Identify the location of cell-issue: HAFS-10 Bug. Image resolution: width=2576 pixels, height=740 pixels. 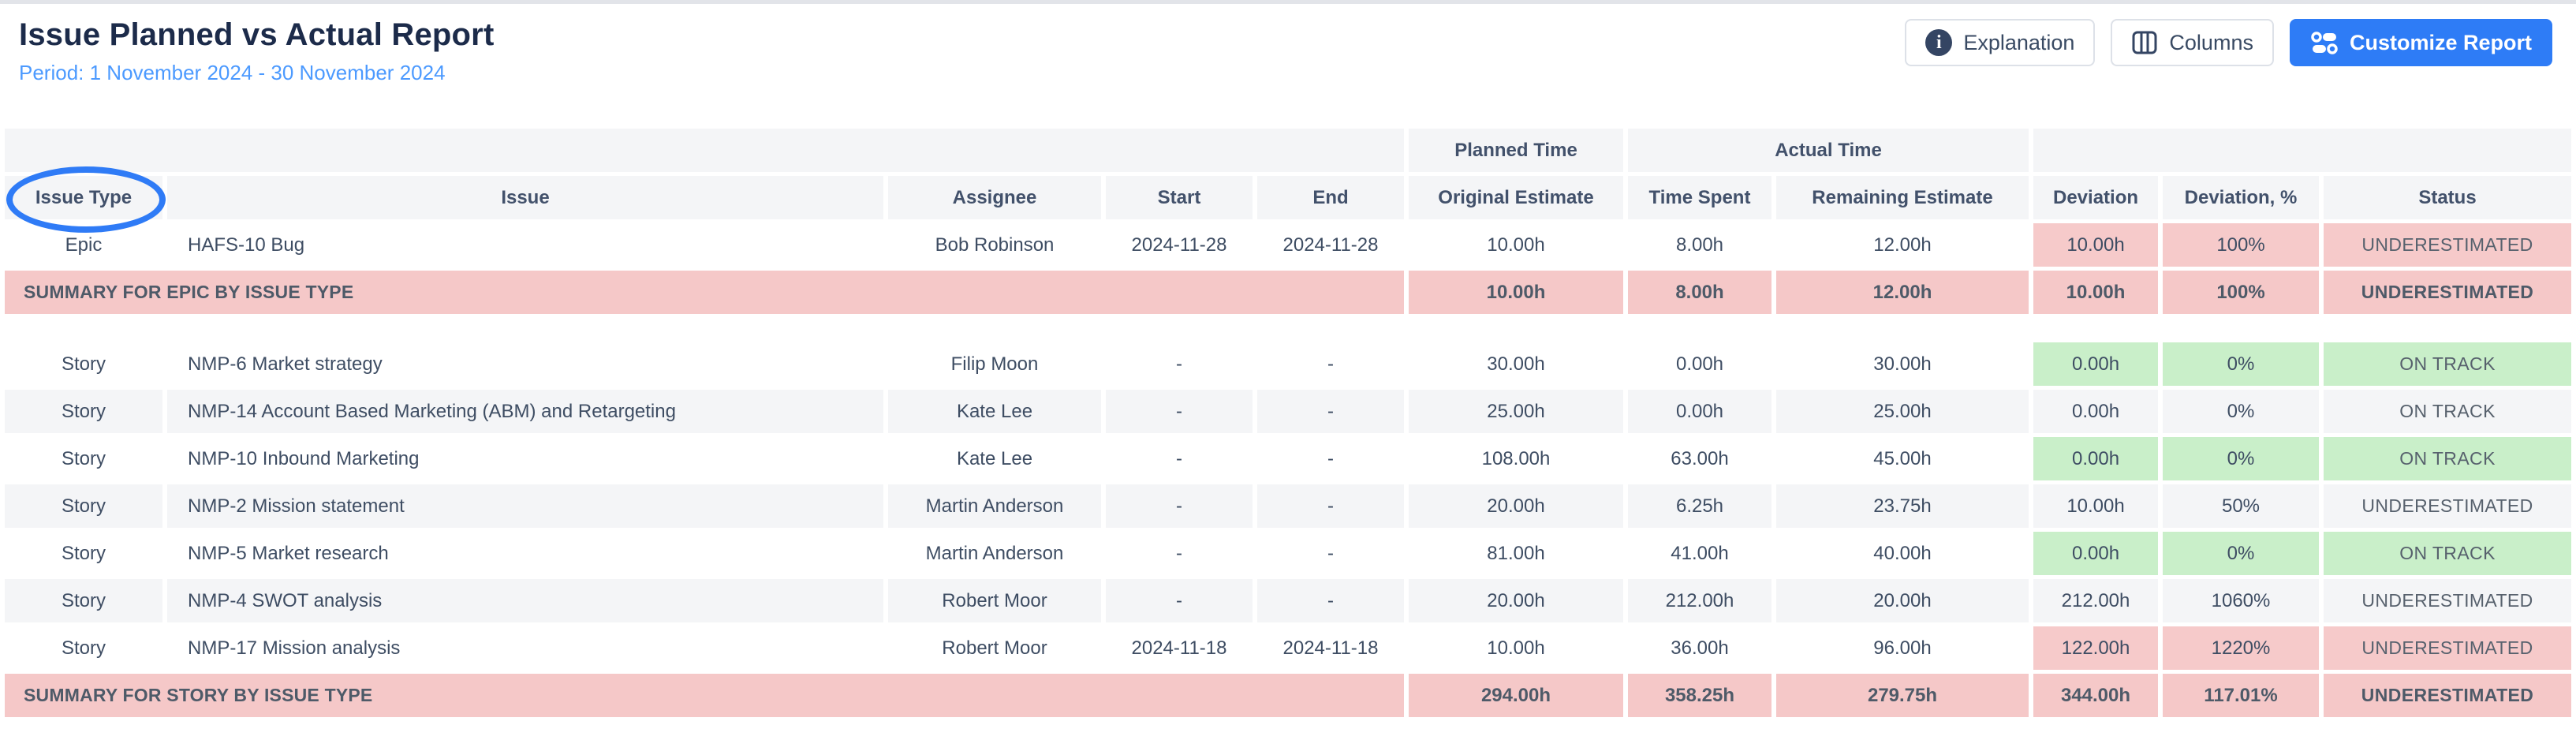
(525, 245).